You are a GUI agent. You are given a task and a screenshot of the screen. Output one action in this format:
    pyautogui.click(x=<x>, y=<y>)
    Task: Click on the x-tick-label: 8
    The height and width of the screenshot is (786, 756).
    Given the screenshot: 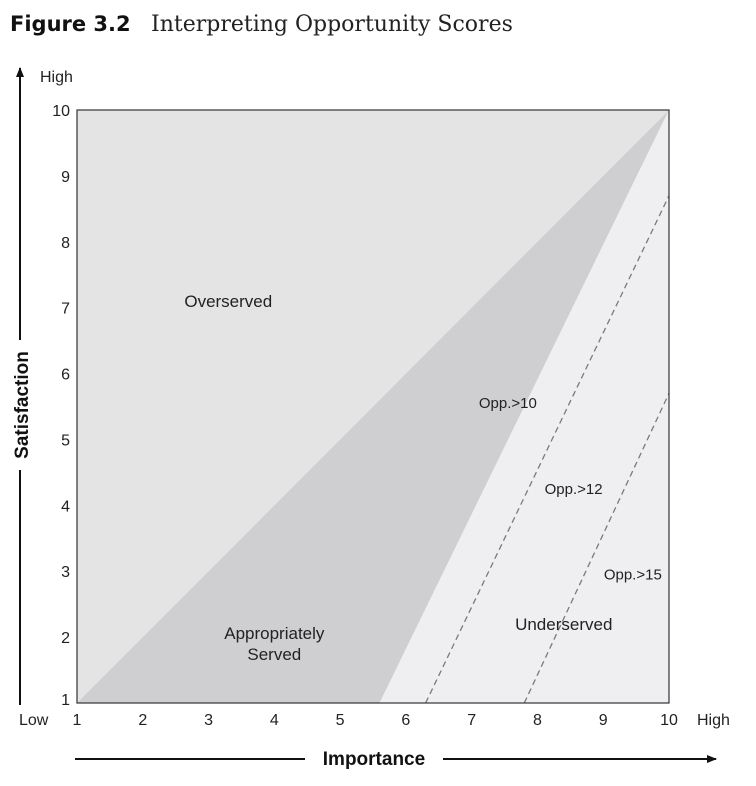 What is the action you would take?
    pyautogui.click(x=537, y=720)
    